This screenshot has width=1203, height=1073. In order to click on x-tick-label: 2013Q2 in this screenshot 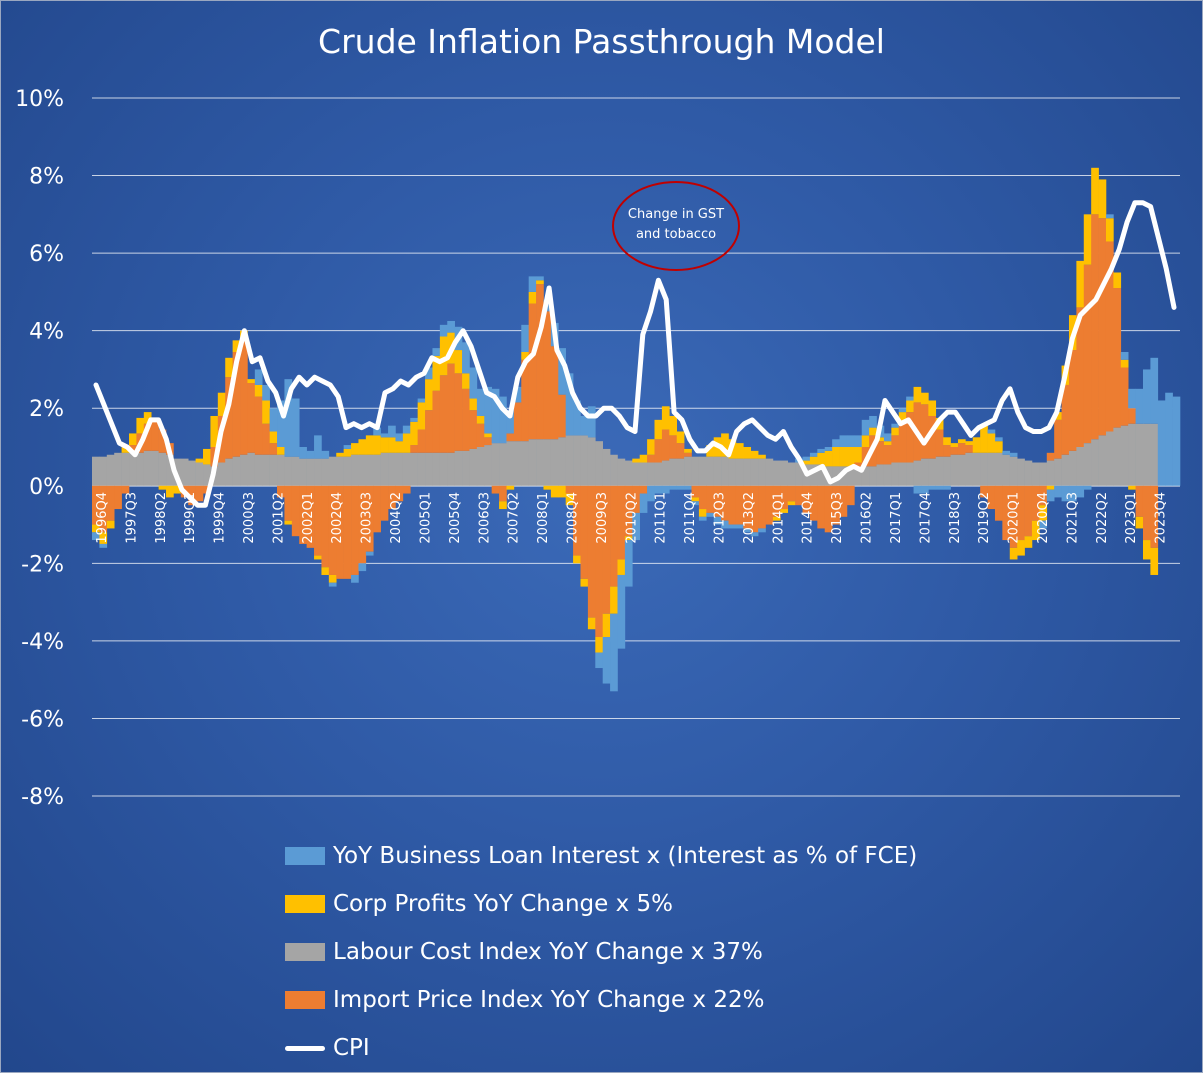, I will do `click(749, 518)`.